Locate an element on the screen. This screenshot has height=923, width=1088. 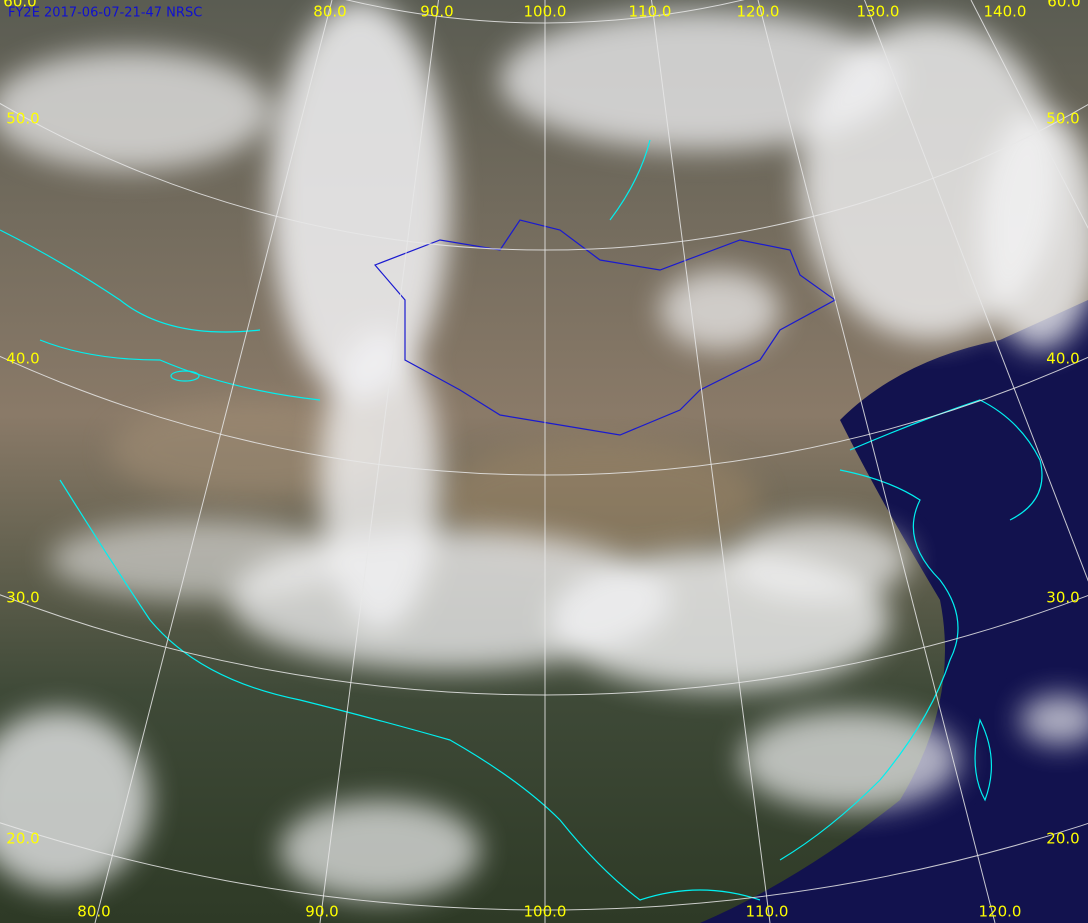
right-labels: 50.0 40.0 30.0 20.0 is located at coordinates (1062, 479).